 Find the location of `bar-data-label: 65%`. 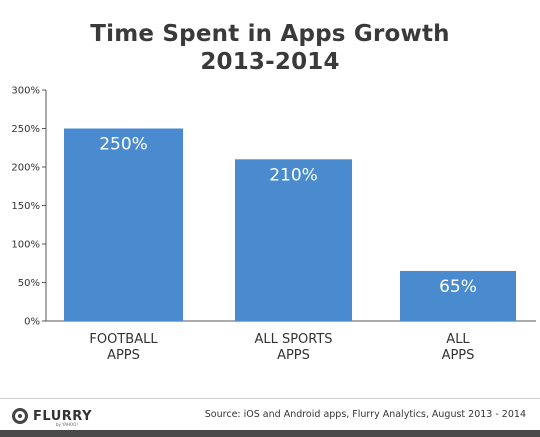

bar-data-label: 65% is located at coordinates (458, 287).